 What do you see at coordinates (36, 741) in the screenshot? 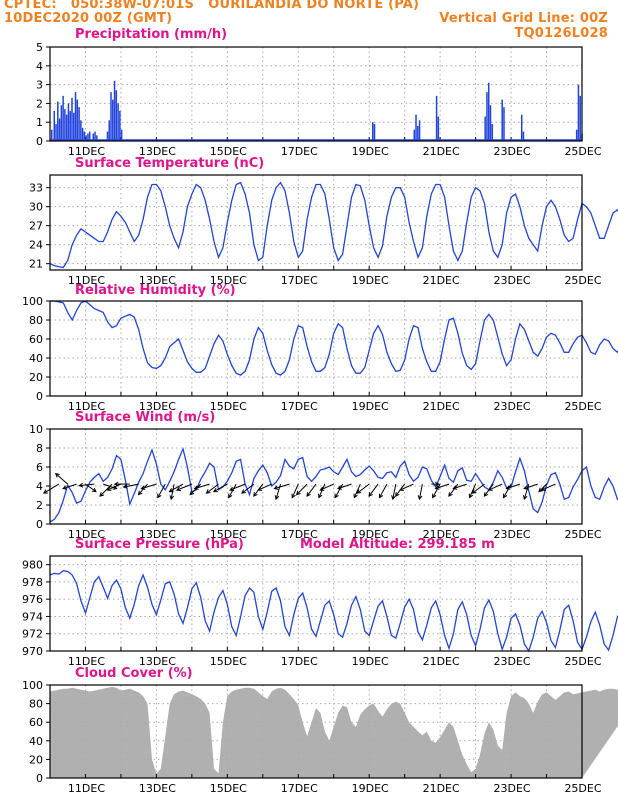
I see `y-tick-label: 40` at bounding box center [36, 741].